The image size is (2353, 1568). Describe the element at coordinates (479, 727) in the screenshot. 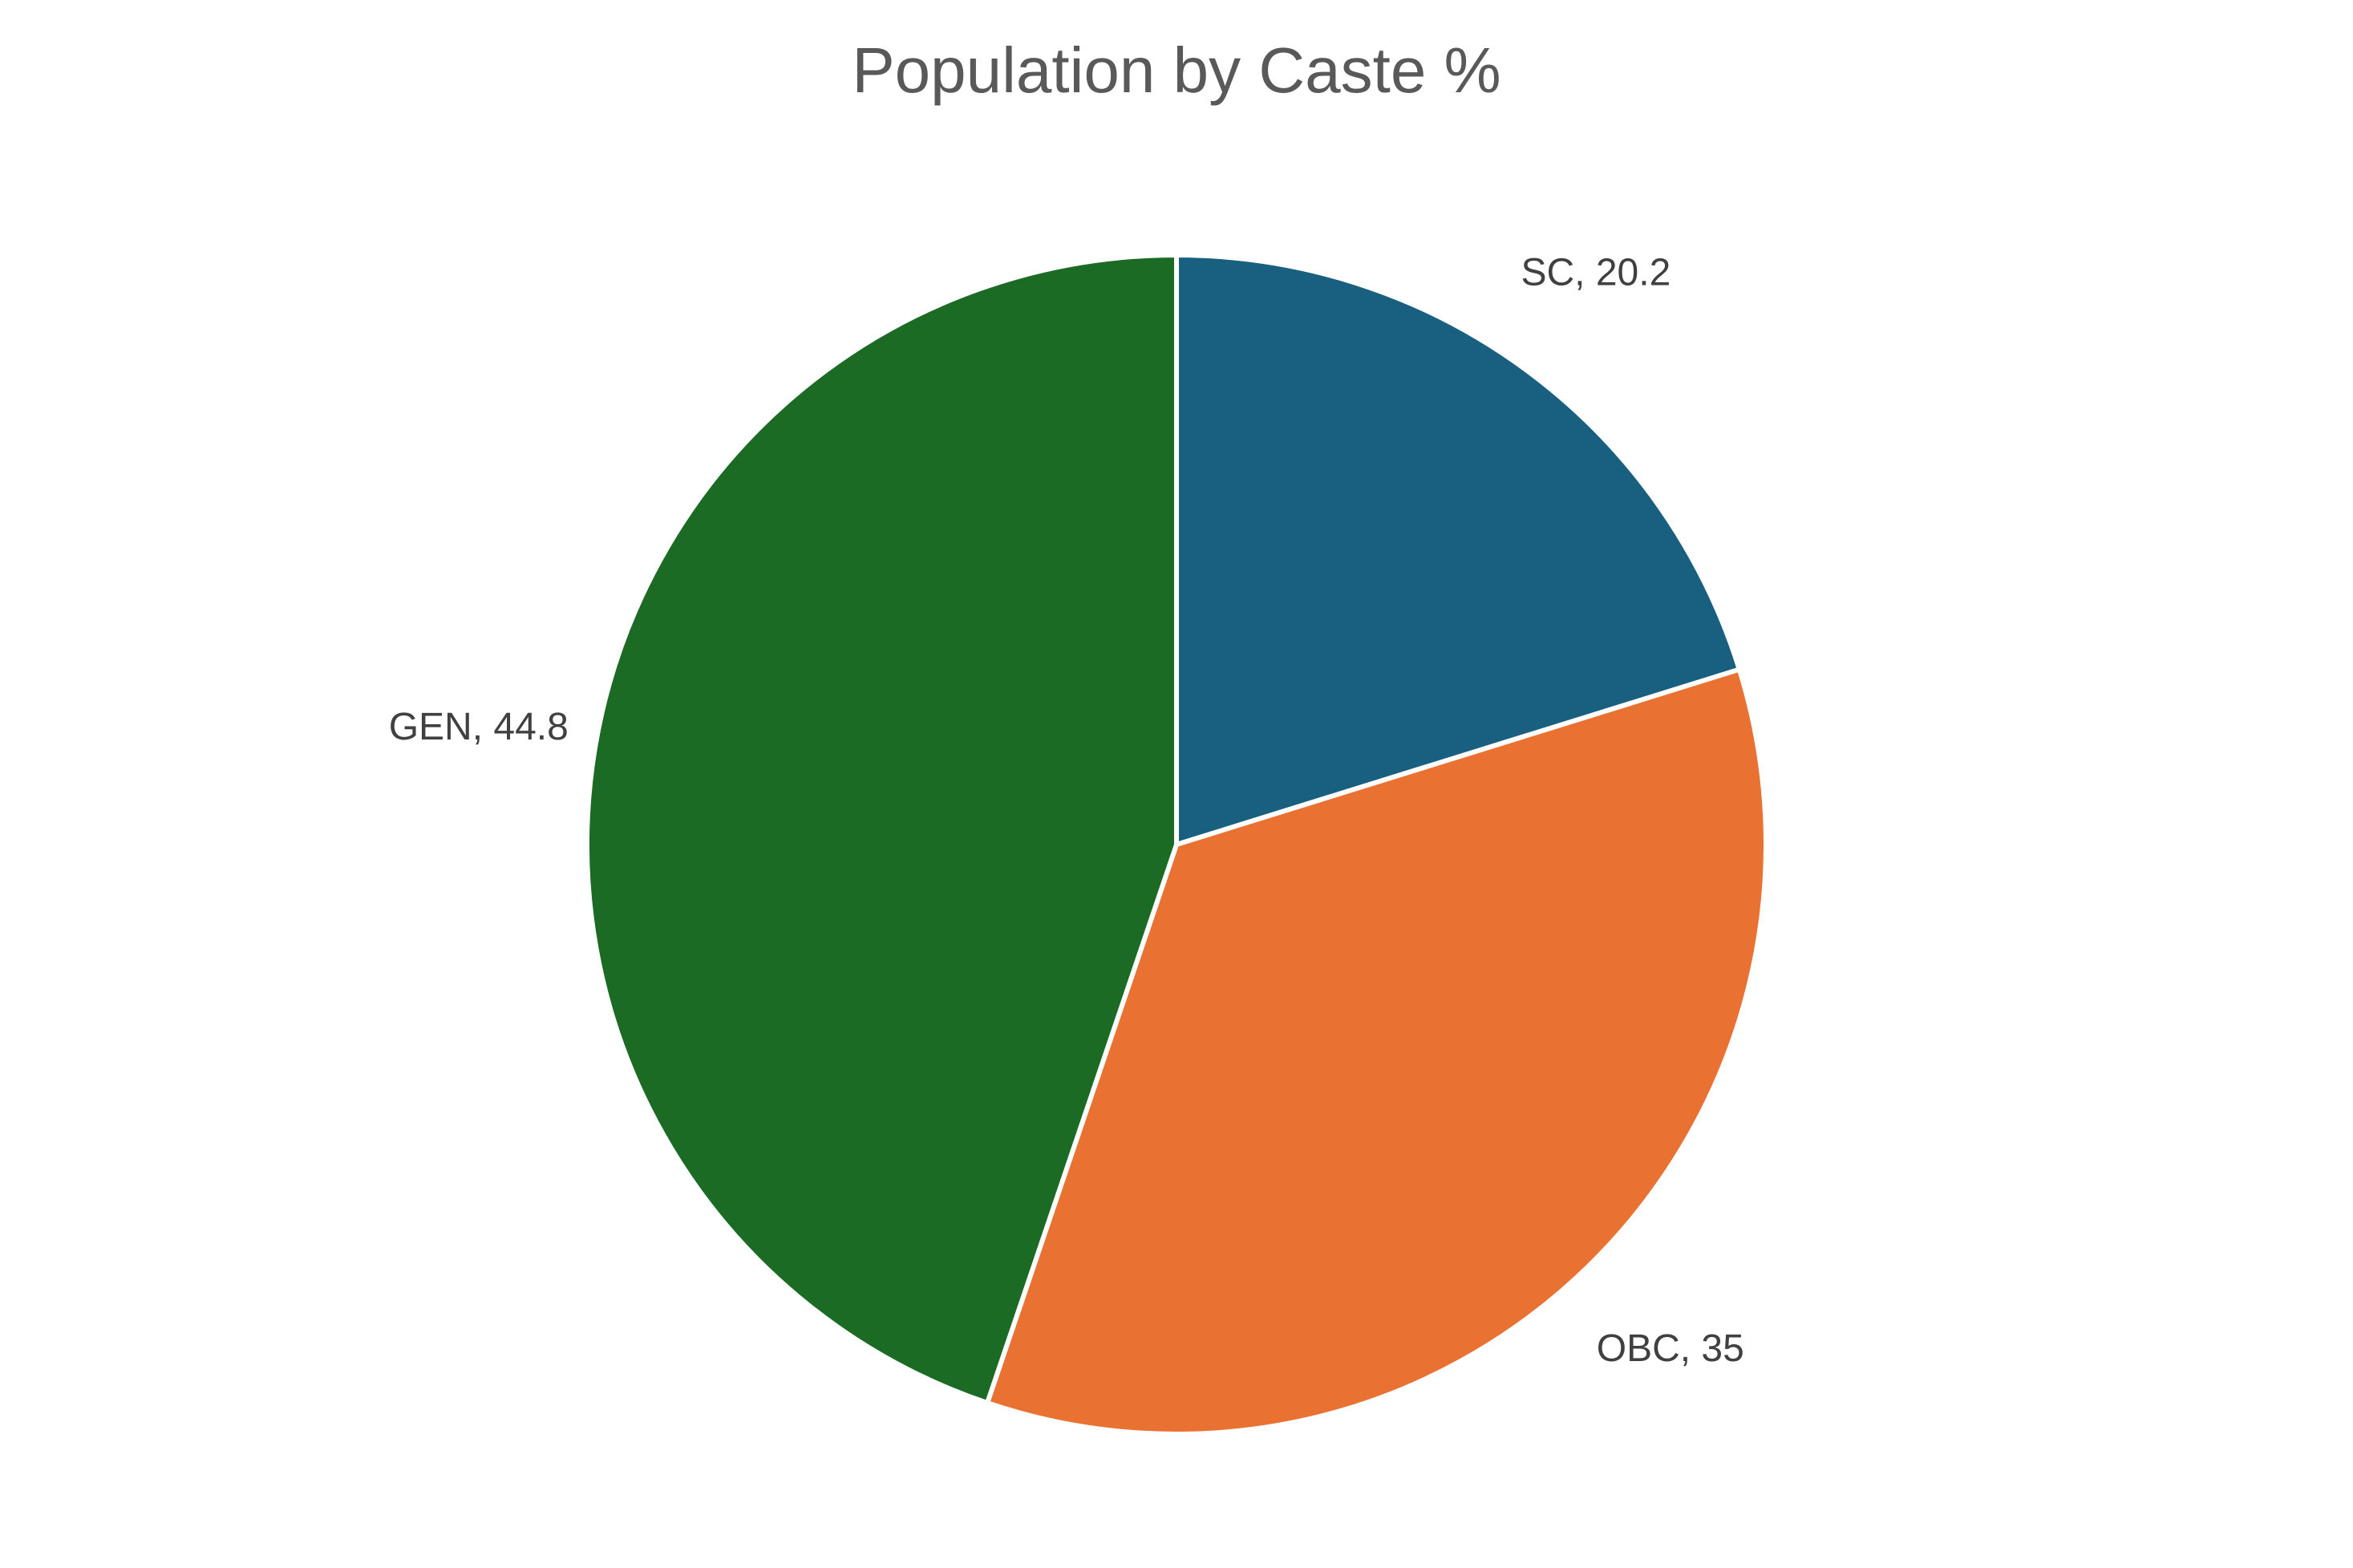

I see `data-label: GEN, 44.8` at that location.